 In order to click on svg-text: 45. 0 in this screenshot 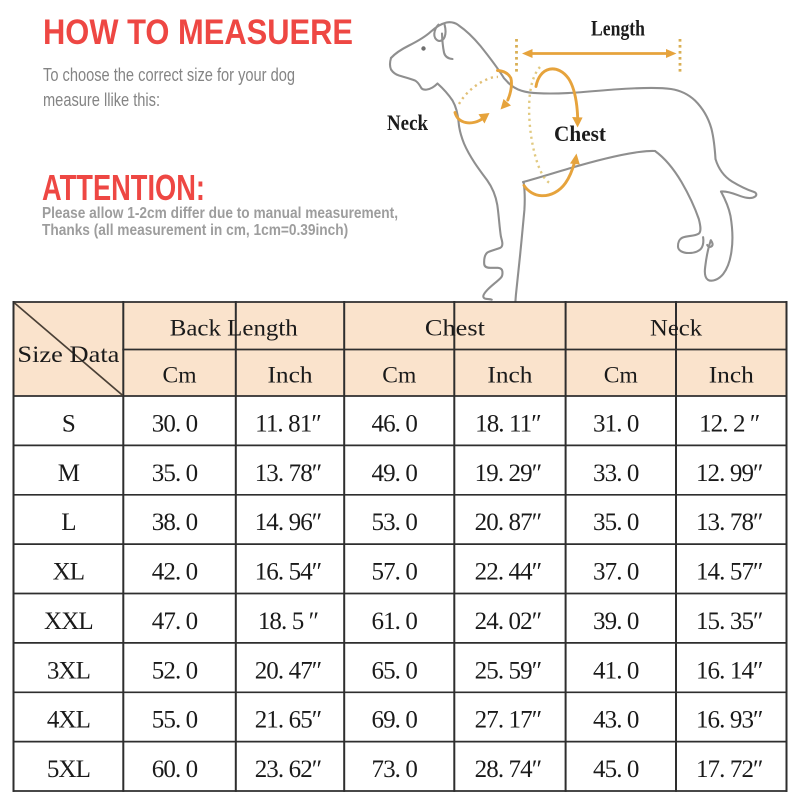, I will do `click(616, 769)`.